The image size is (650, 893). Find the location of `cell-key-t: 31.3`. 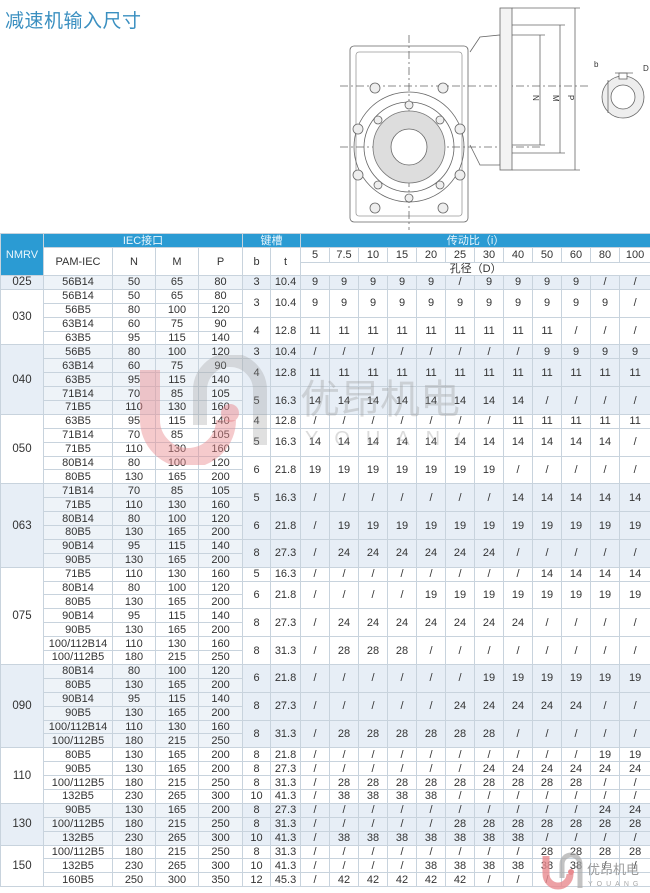

cell-key-t: 31.3 is located at coordinates (286, 734).